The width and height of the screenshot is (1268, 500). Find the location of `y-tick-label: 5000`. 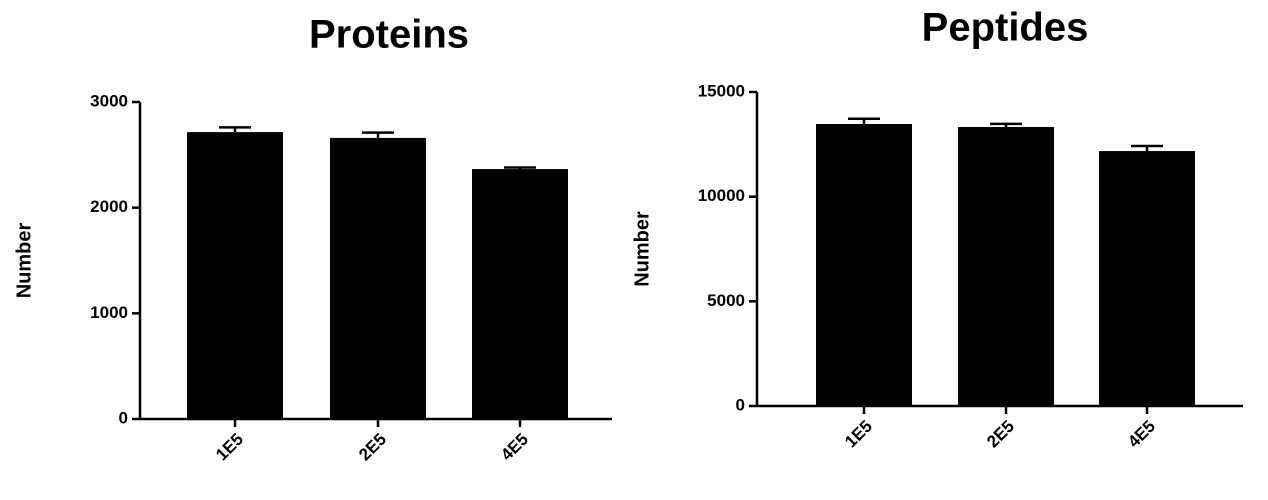

y-tick-label: 5000 is located at coordinates (726, 300).